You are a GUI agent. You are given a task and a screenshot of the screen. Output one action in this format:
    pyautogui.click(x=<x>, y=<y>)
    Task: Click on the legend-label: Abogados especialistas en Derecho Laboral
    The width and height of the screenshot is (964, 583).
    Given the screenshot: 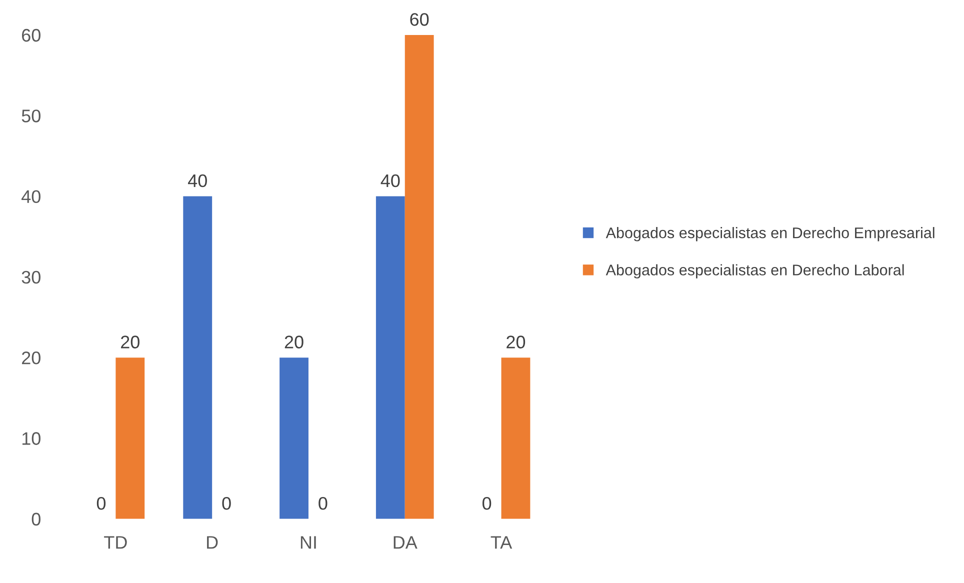 What is the action you would take?
    pyautogui.click(x=755, y=271)
    